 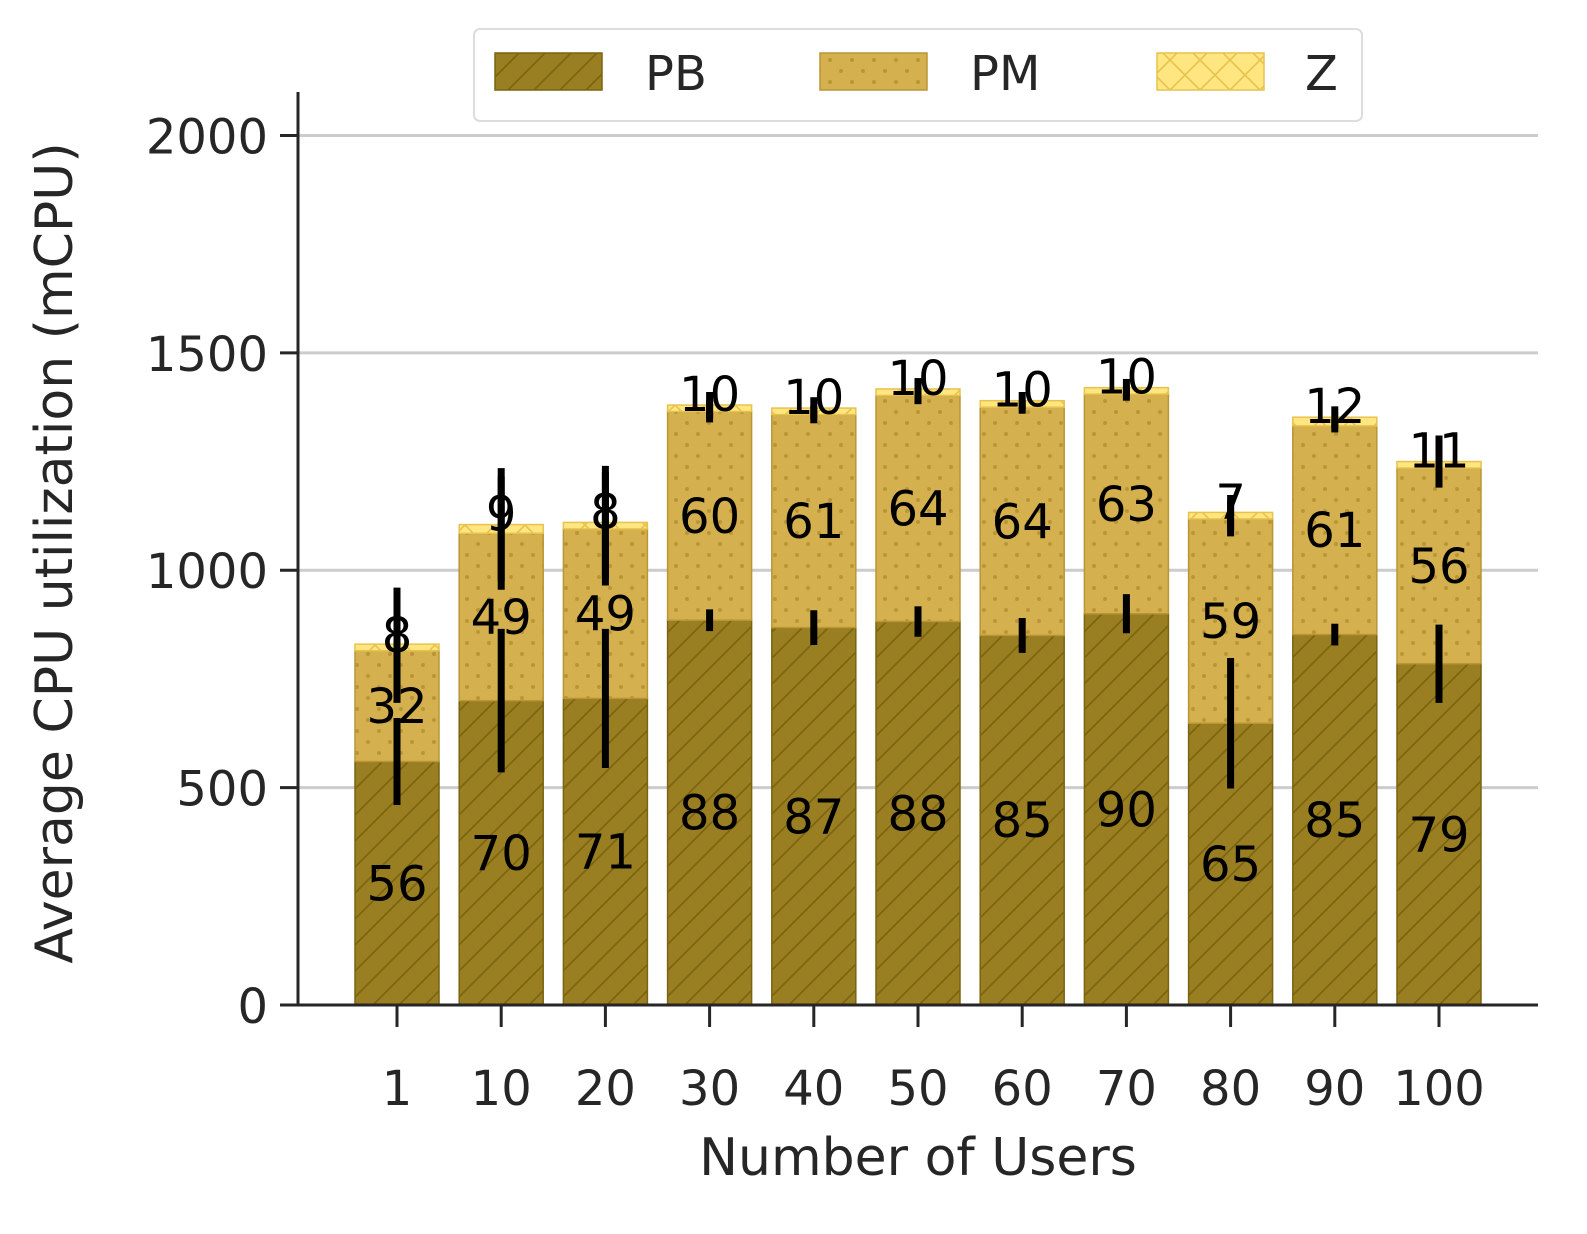 I want to click on y-tick-label-500: 500, so click(x=222, y=790).